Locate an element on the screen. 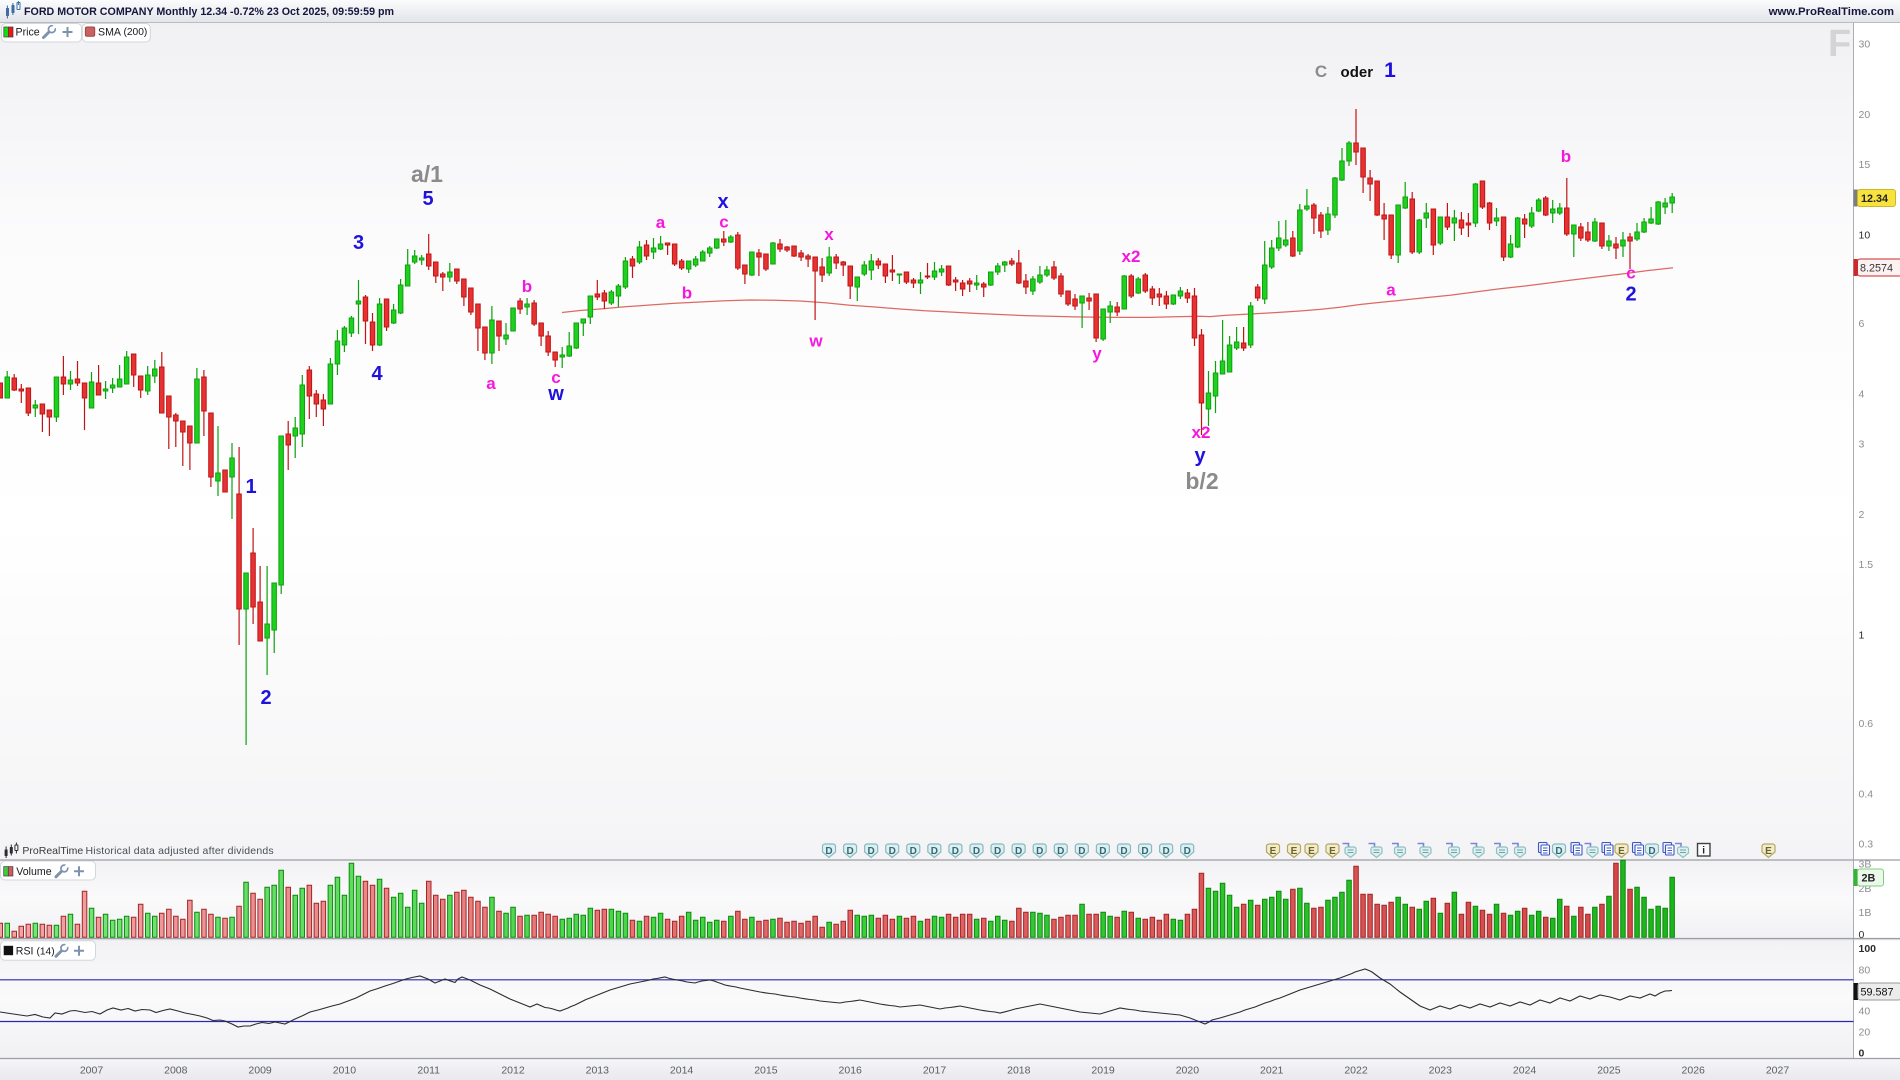 The height and width of the screenshot is (1080, 1900). svg-text: i is located at coordinates (1703, 851).